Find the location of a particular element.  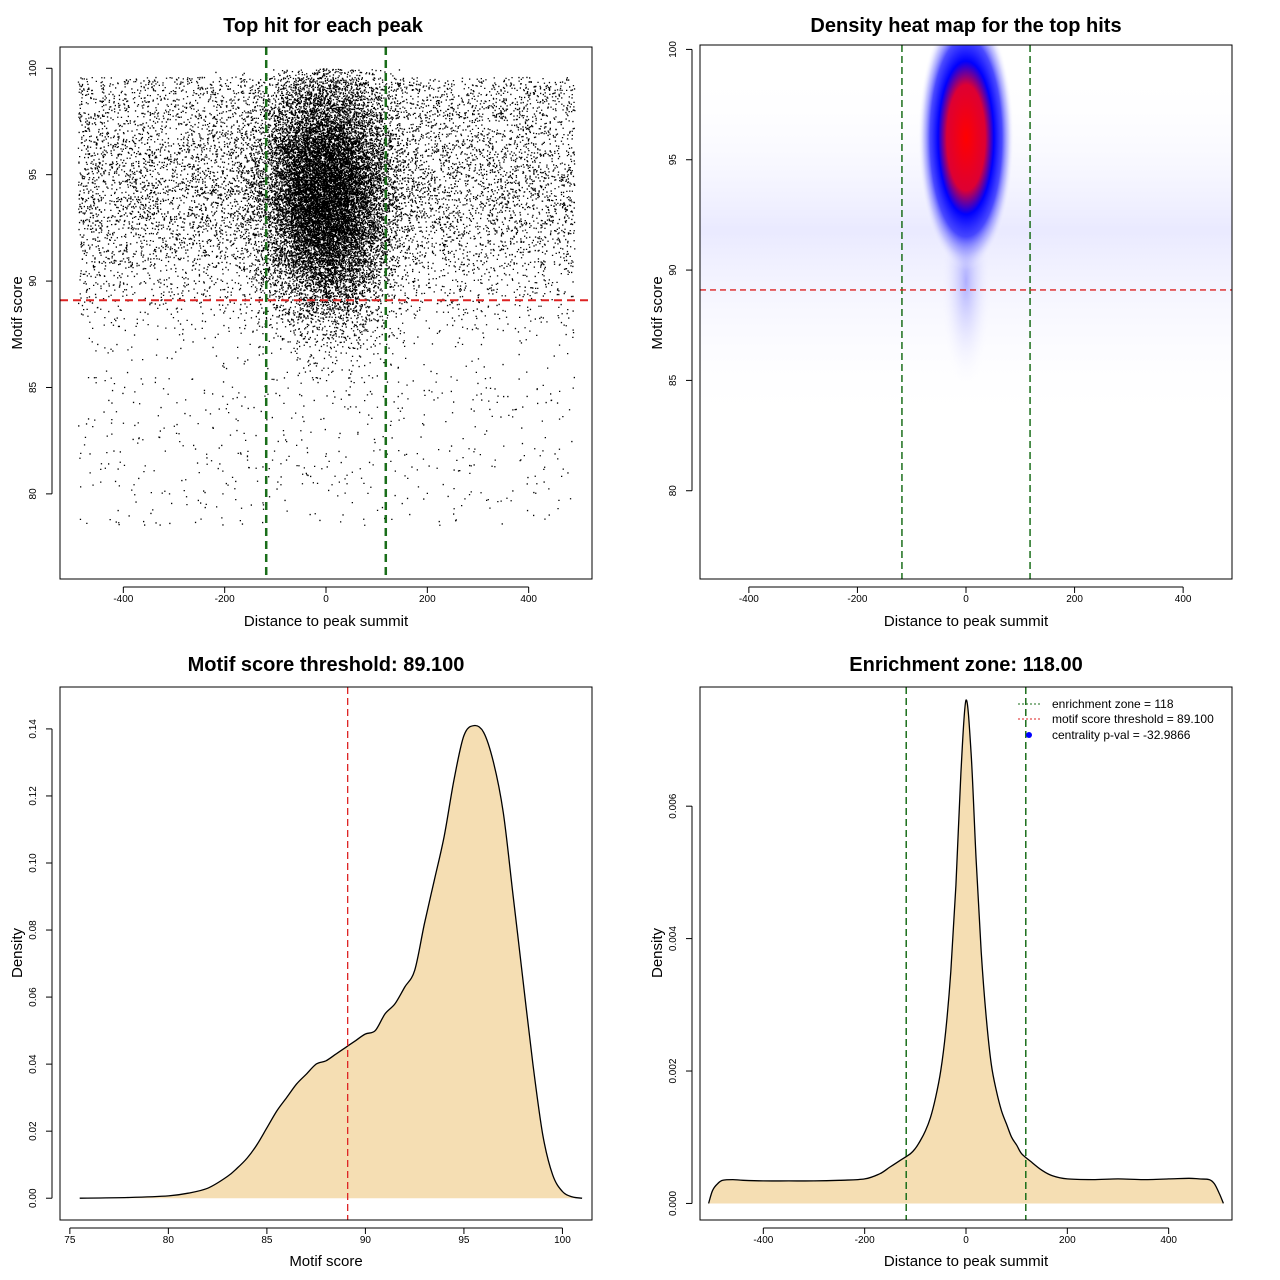

score-density-curve is located at coordinates (331, 961).